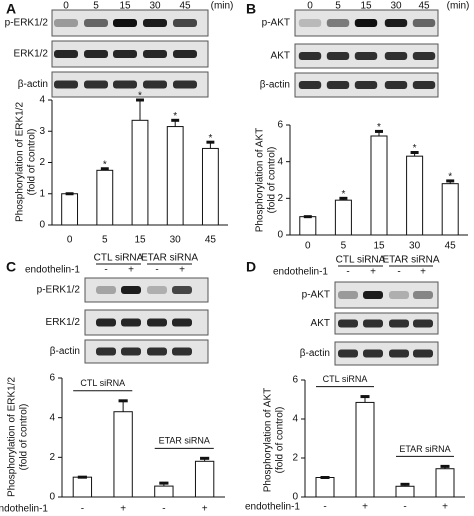  What do you see at coordinates (96, 6) in the screenshot?
I see `lane-label: 5` at bounding box center [96, 6].